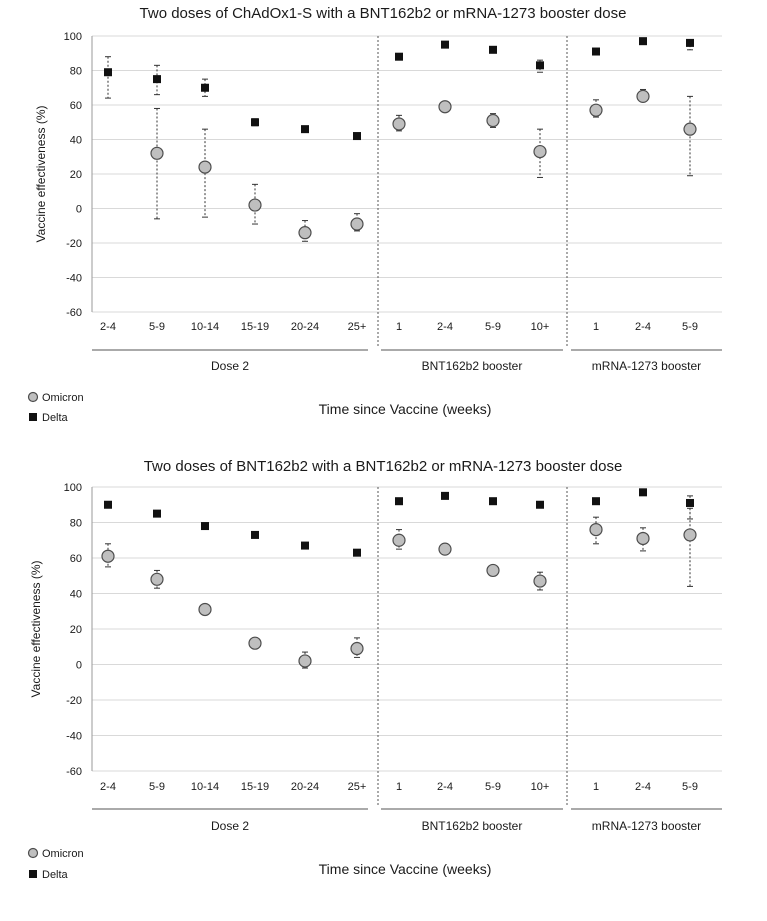  What do you see at coordinates (357, 327) in the screenshot?
I see `x-tick-label: 25+` at bounding box center [357, 327].